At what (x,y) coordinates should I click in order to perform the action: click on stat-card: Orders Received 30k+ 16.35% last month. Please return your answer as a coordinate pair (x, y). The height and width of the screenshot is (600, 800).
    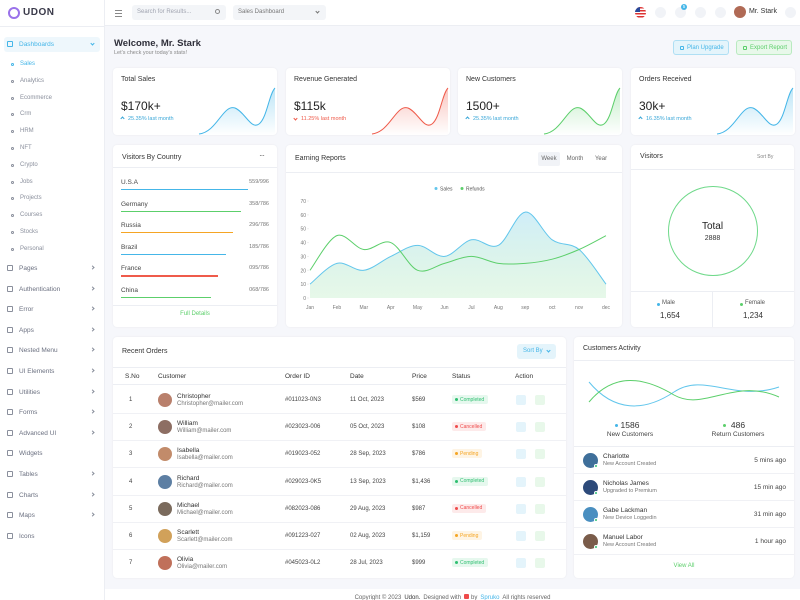
    Looking at the image, I should click on (713, 101).